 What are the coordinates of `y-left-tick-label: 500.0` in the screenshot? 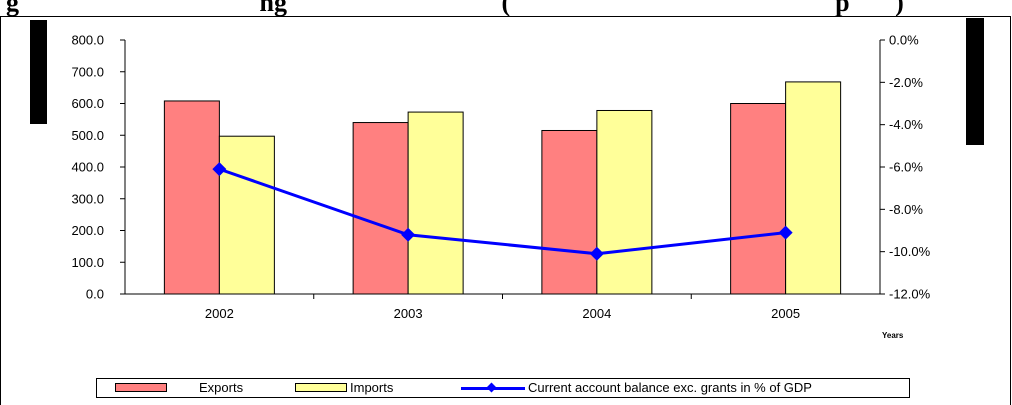 It's located at (87, 135).